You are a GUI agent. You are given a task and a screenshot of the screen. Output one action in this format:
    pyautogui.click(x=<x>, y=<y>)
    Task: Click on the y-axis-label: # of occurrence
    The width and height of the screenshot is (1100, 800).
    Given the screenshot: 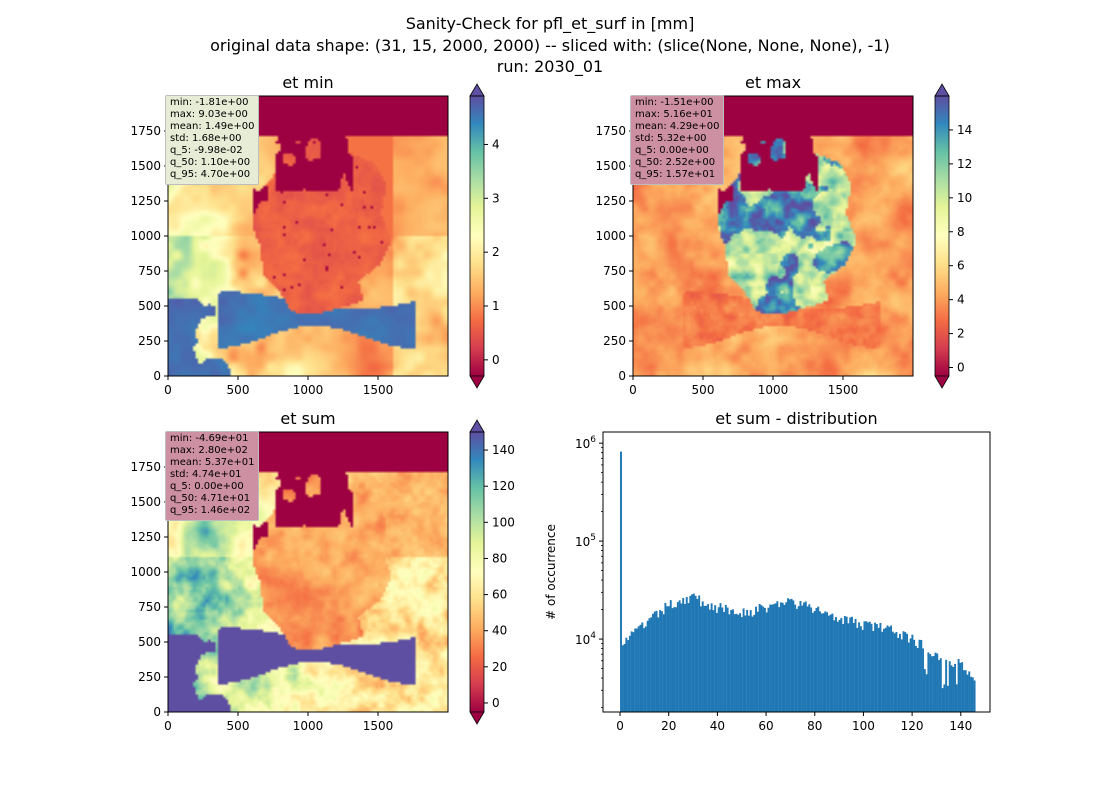 What is the action you would take?
    pyautogui.click(x=551, y=572)
    